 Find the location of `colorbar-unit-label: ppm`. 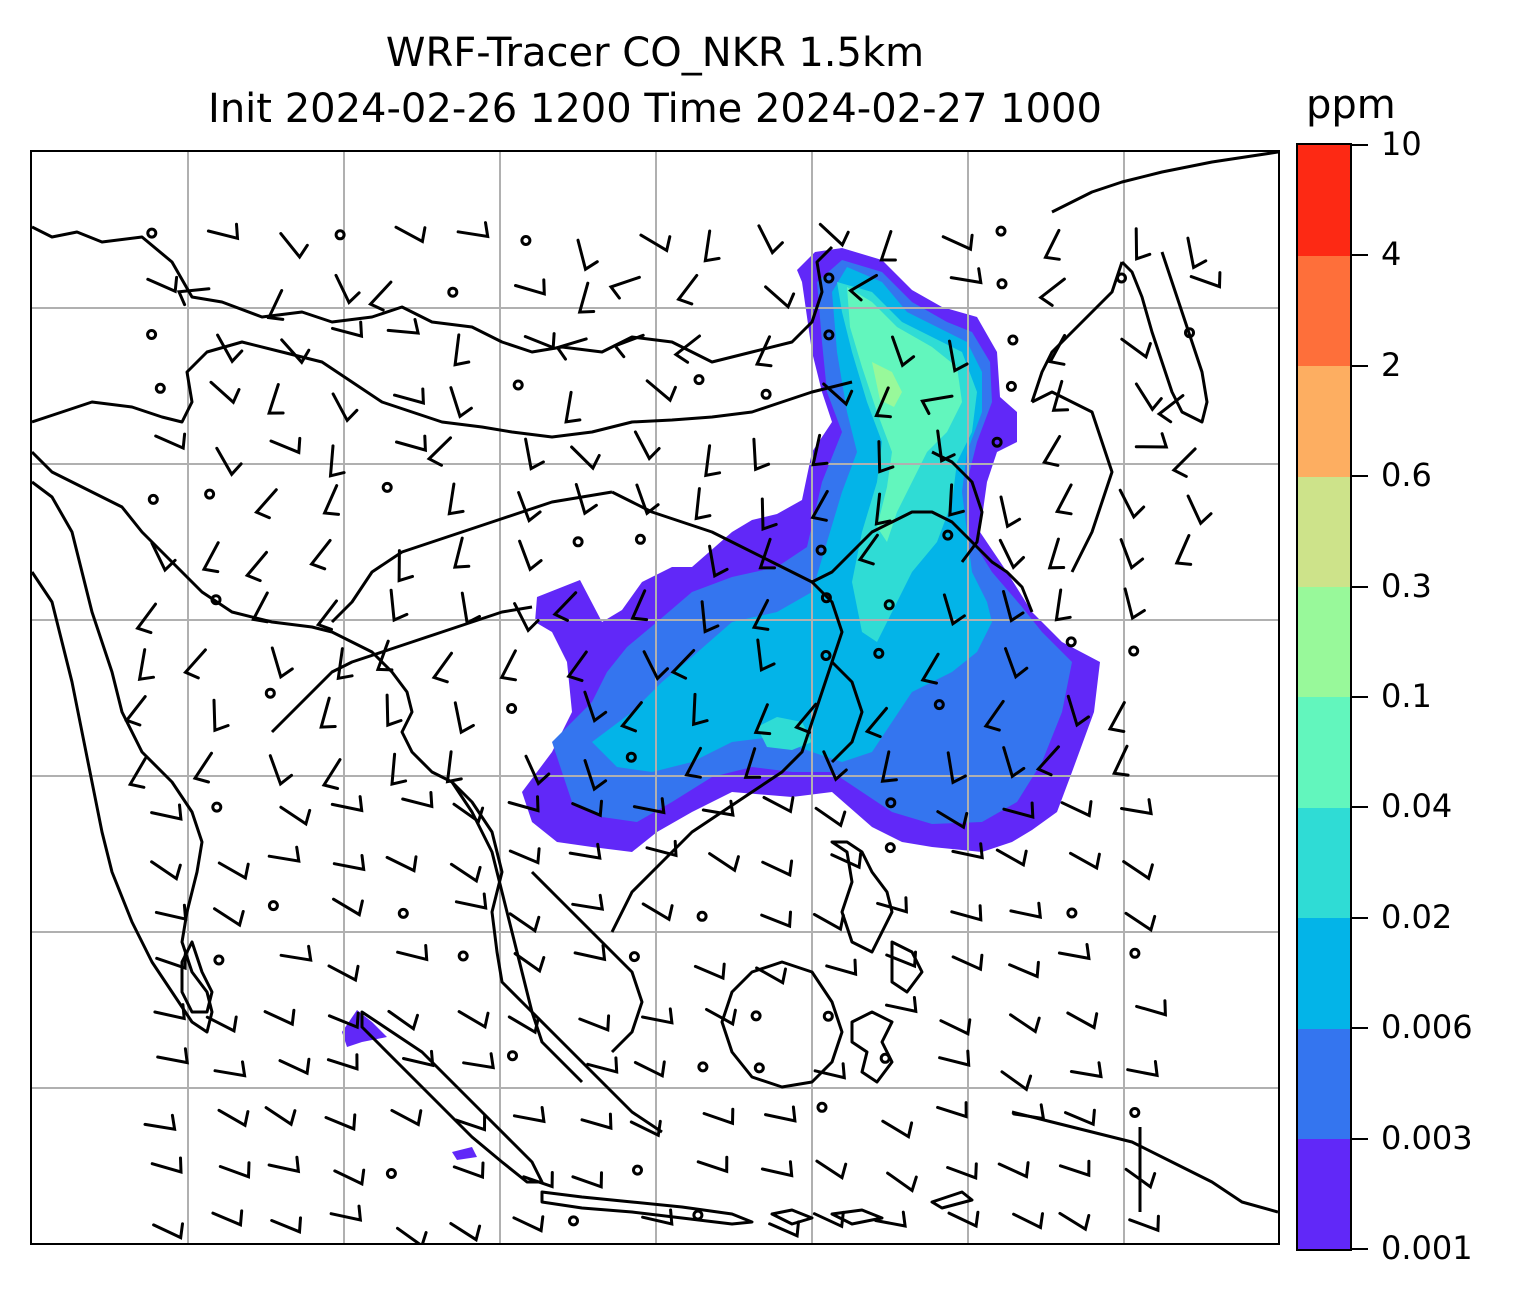

colorbar-unit-label: ppm is located at coordinates (1351, 105).